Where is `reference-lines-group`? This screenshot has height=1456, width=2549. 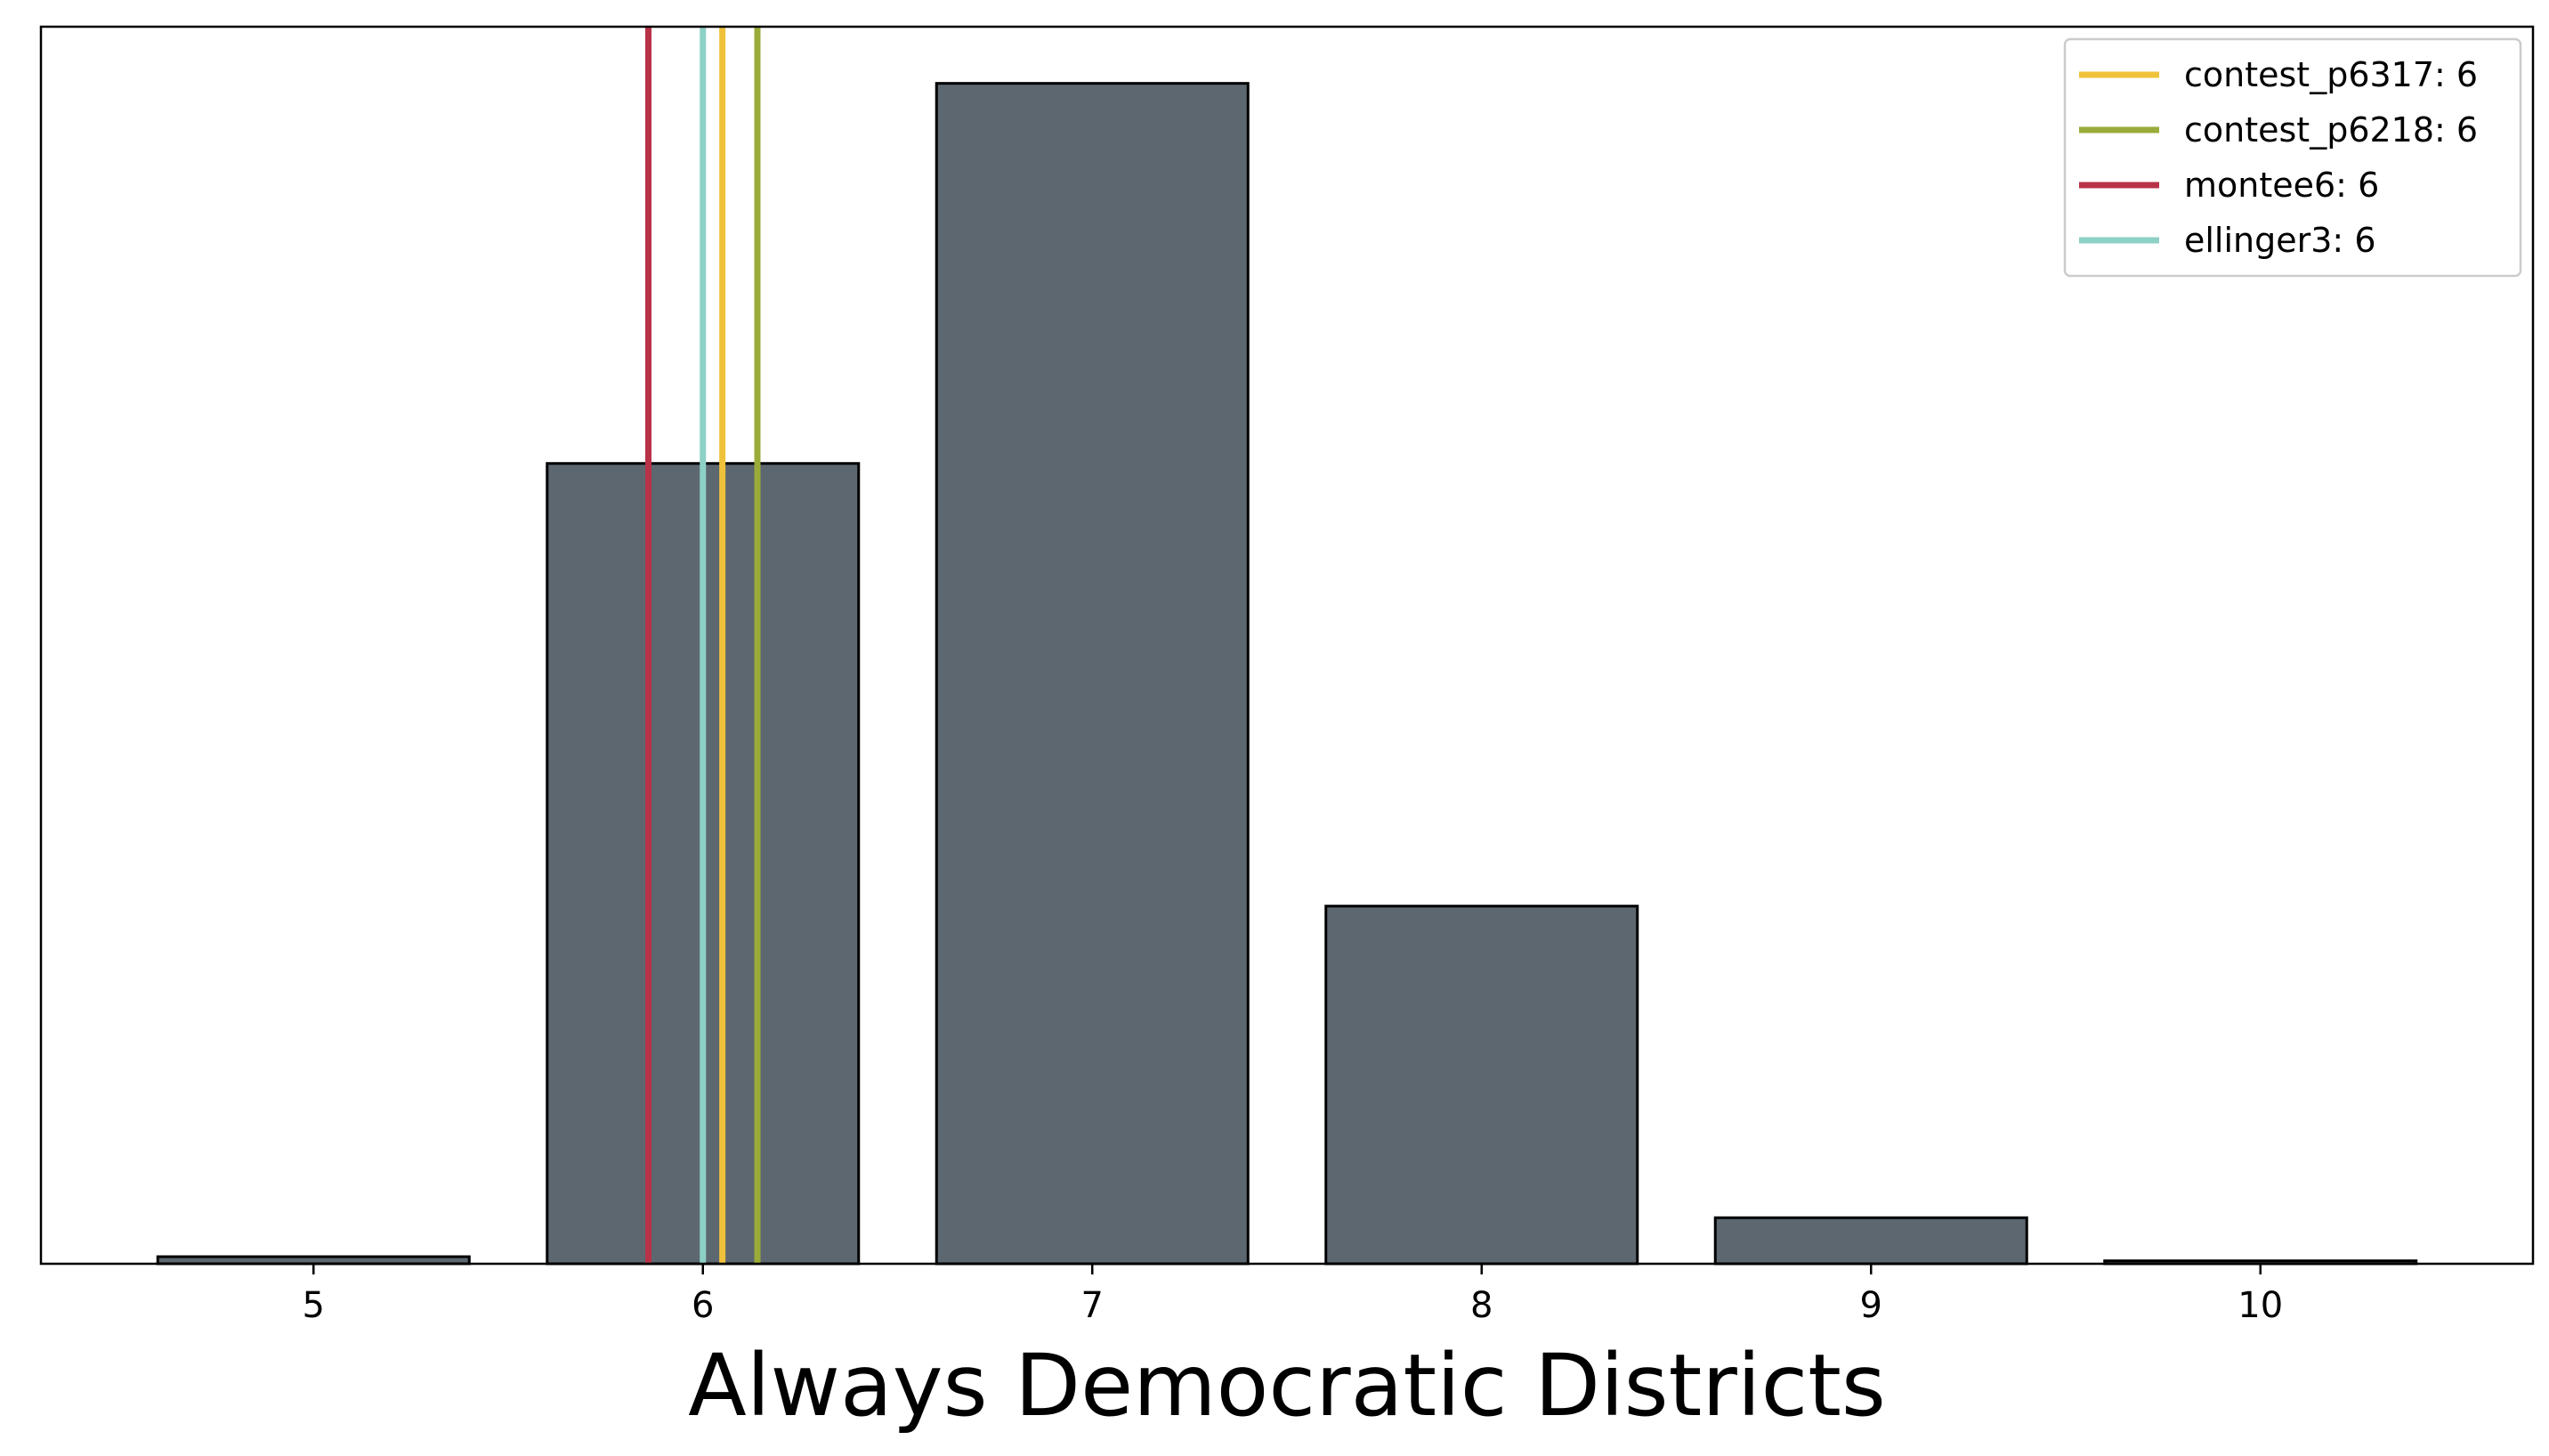 reference-lines-group is located at coordinates (703, 645).